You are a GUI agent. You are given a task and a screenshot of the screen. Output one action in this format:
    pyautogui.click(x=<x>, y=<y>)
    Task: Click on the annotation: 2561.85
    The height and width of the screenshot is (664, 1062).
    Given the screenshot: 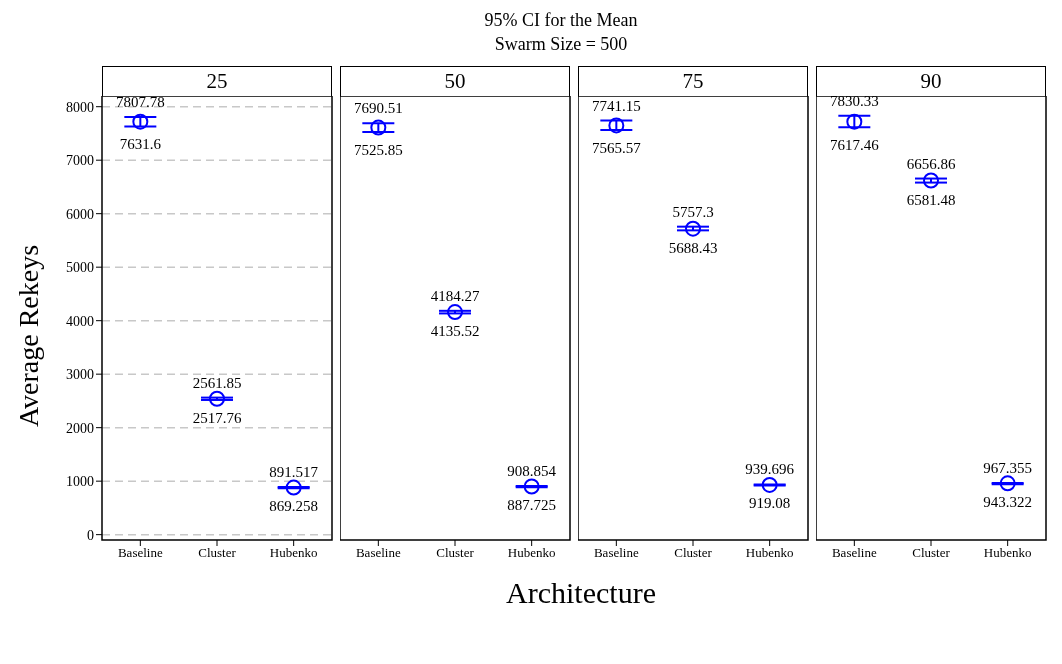 What is the action you would take?
    pyautogui.click(x=217, y=382)
    